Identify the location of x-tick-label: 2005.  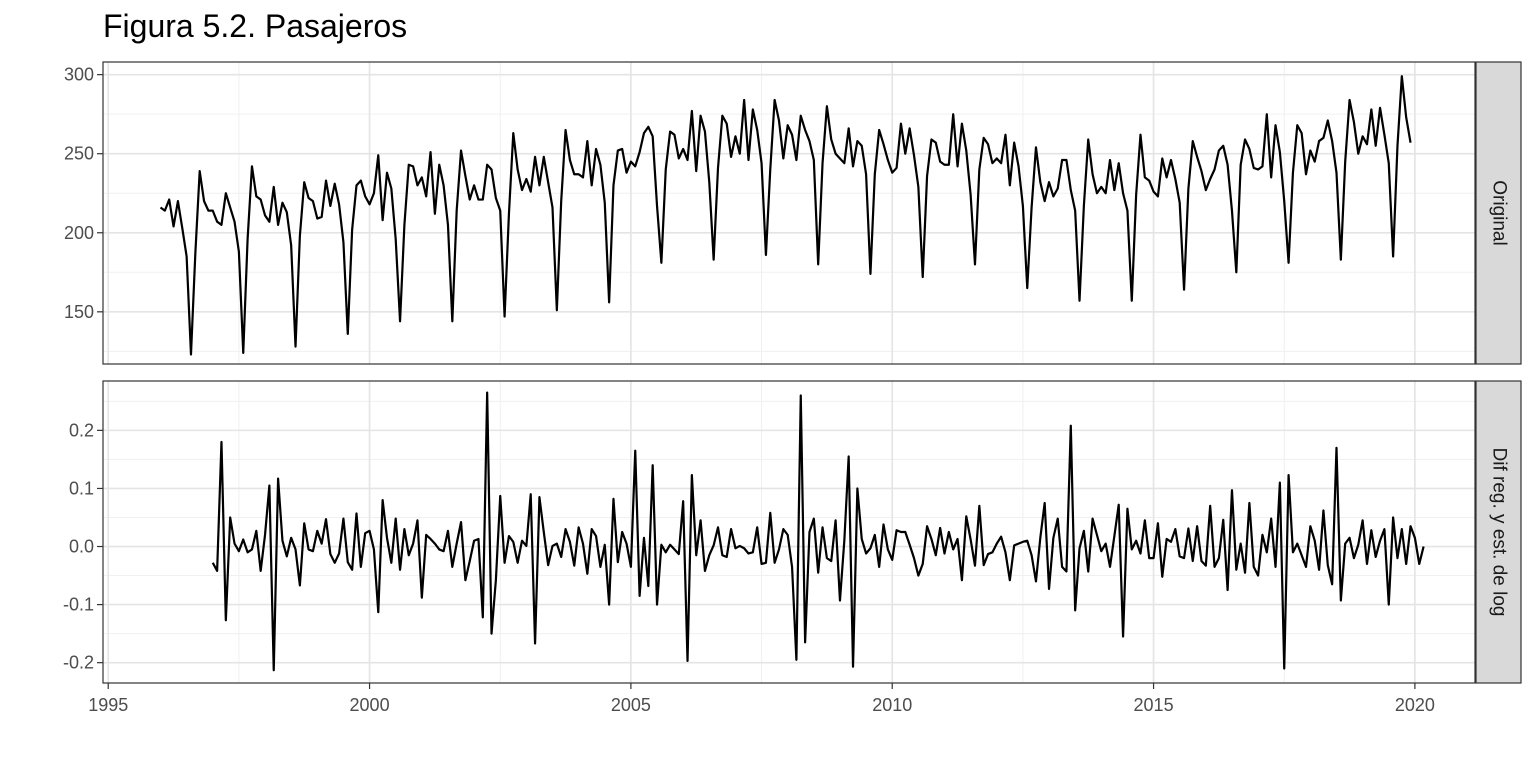
(631, 705).